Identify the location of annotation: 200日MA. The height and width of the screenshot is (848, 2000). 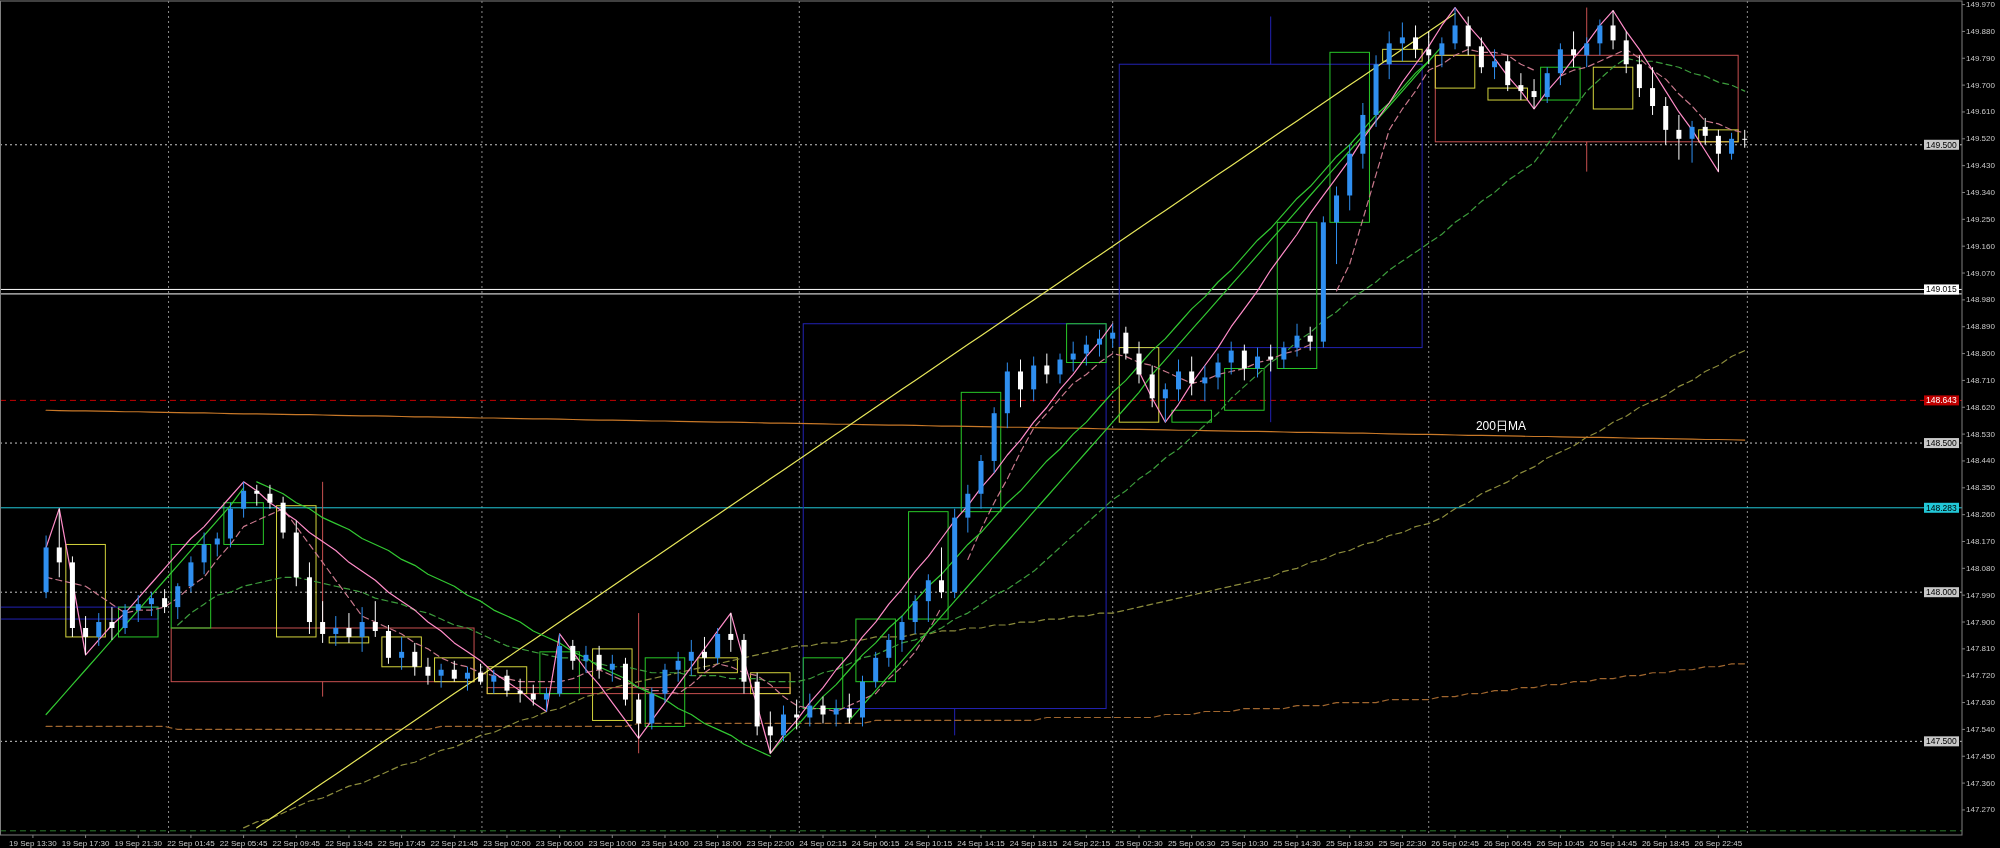
(1500, 426).